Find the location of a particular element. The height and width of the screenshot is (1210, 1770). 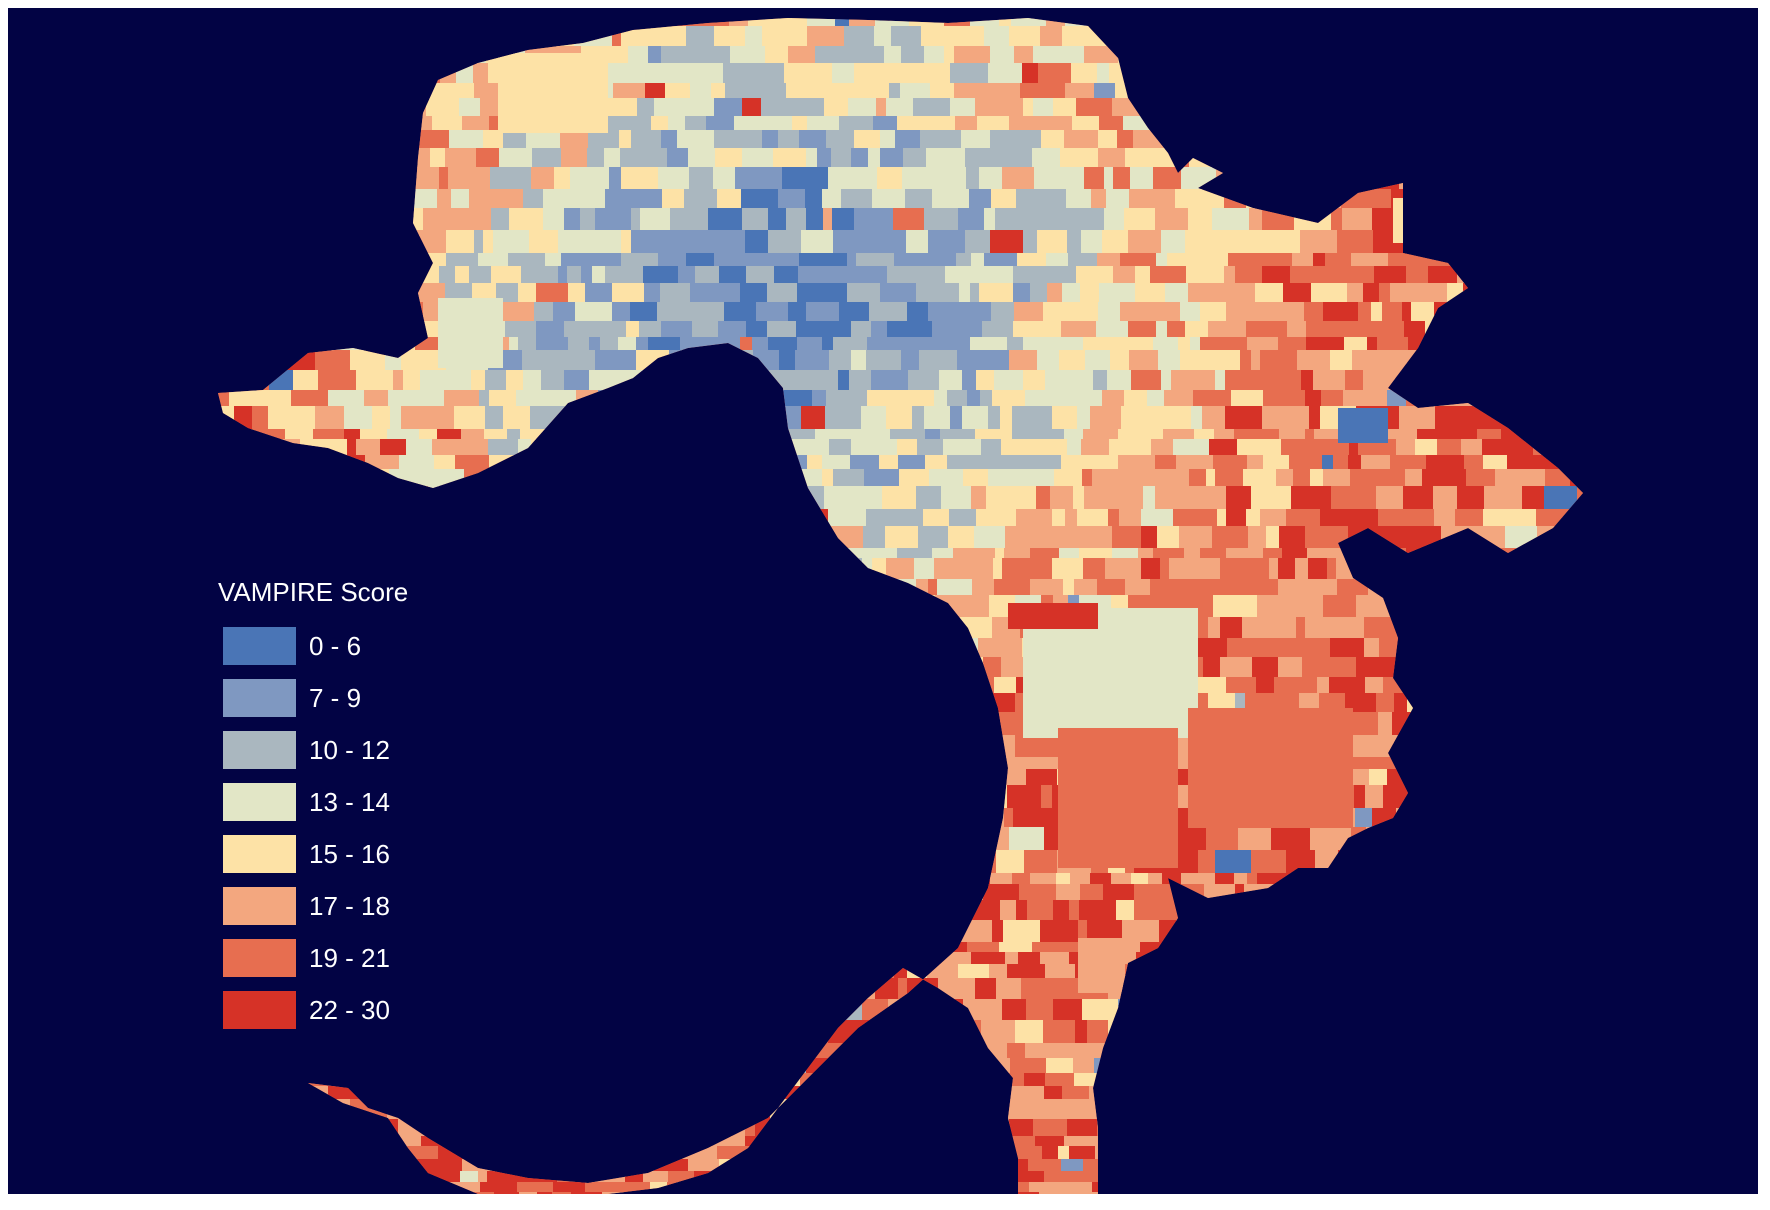

legend-item: 0 - 6 is located at coordinates (353, 646).